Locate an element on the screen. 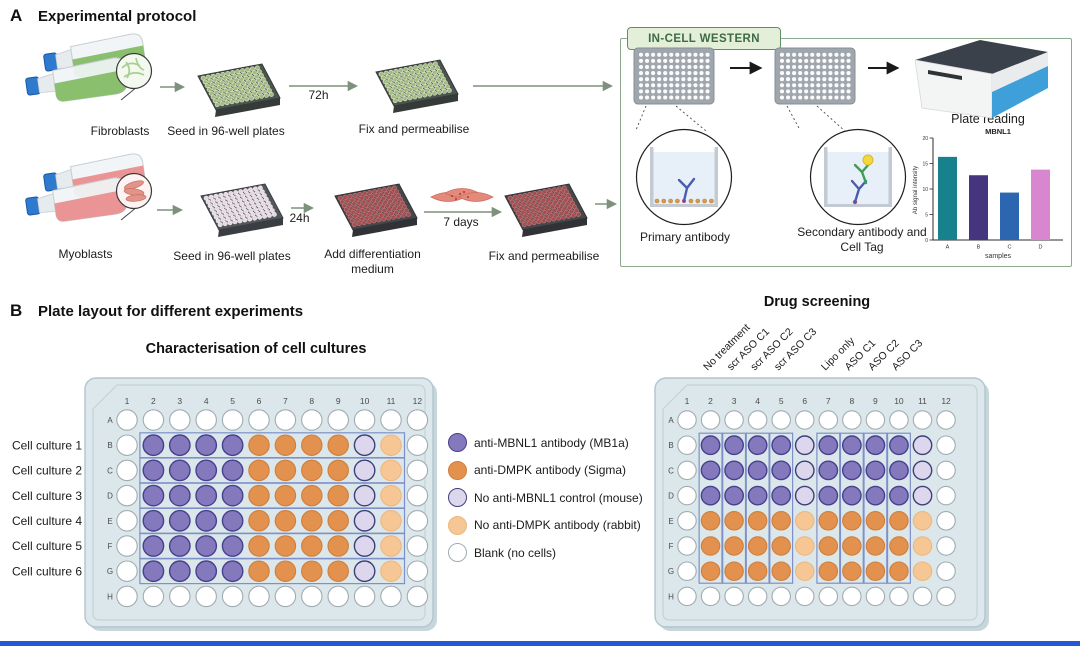 This screenshot has height=646, width=1080. well-characterisation-H4 is located at coordinates (206, 596).